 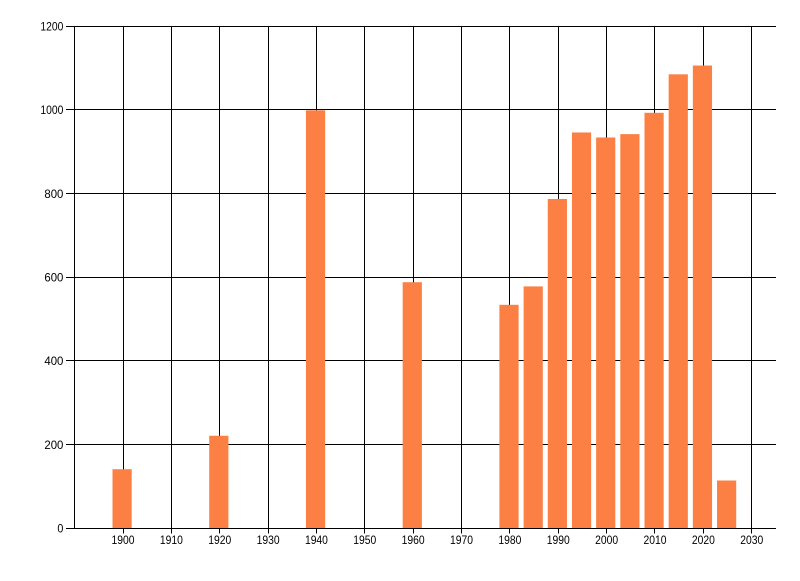 I want to click on svg-text: 400, so click(x=53, y=361).